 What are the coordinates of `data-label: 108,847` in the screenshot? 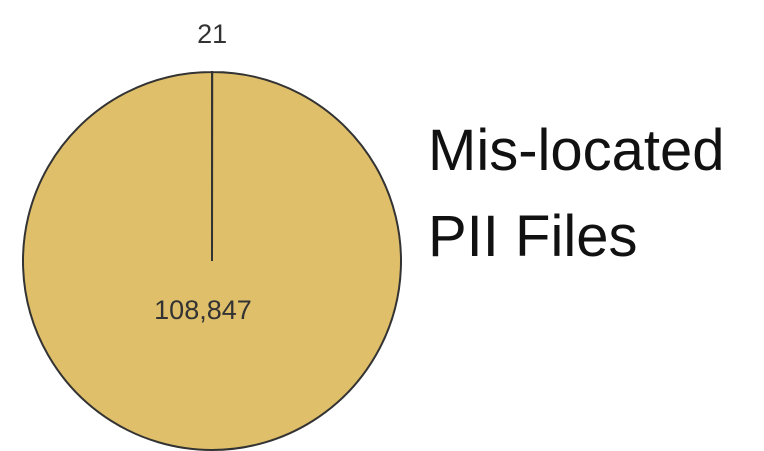 It's located at (203, 310).